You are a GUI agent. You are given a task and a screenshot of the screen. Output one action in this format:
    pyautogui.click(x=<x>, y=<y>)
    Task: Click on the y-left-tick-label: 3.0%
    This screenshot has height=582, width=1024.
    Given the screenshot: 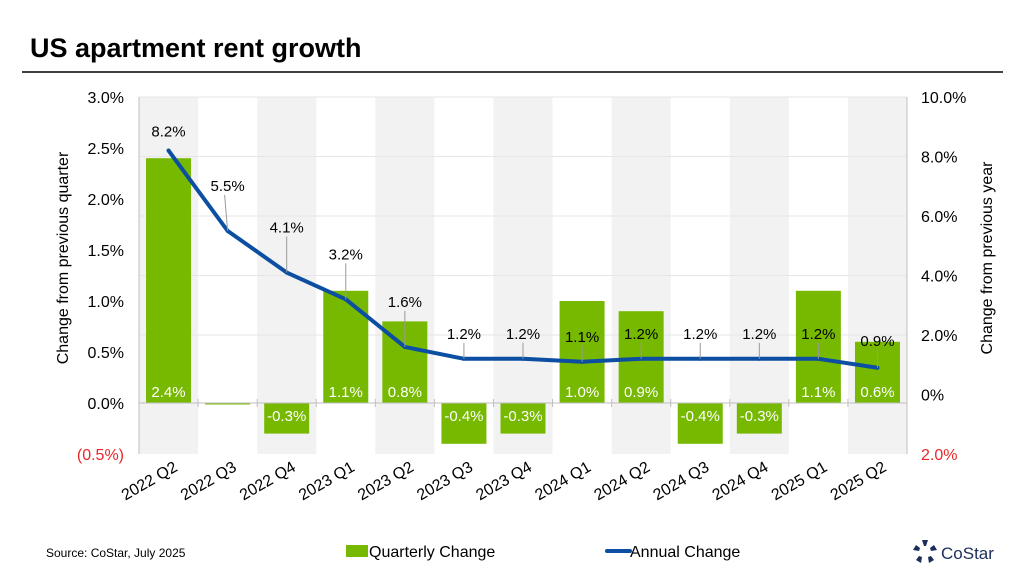 What is the action you would take?
    pyautogui.click(x=106, y=98)
    